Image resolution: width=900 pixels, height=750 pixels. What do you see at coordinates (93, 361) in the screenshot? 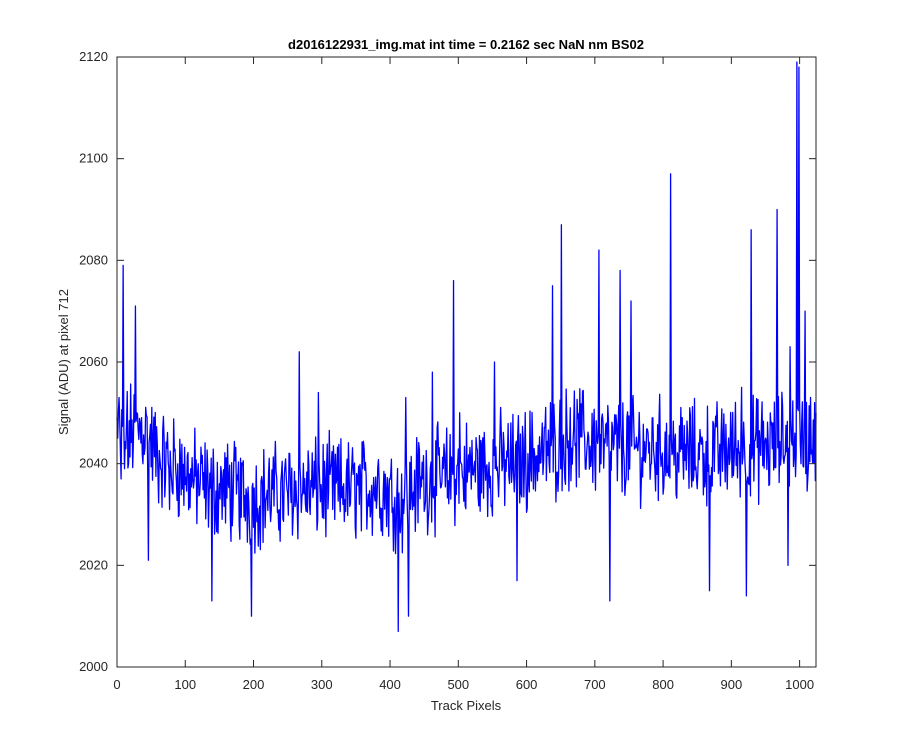
I see `y-tick-label: 2060` at bounding box center [93, 361].